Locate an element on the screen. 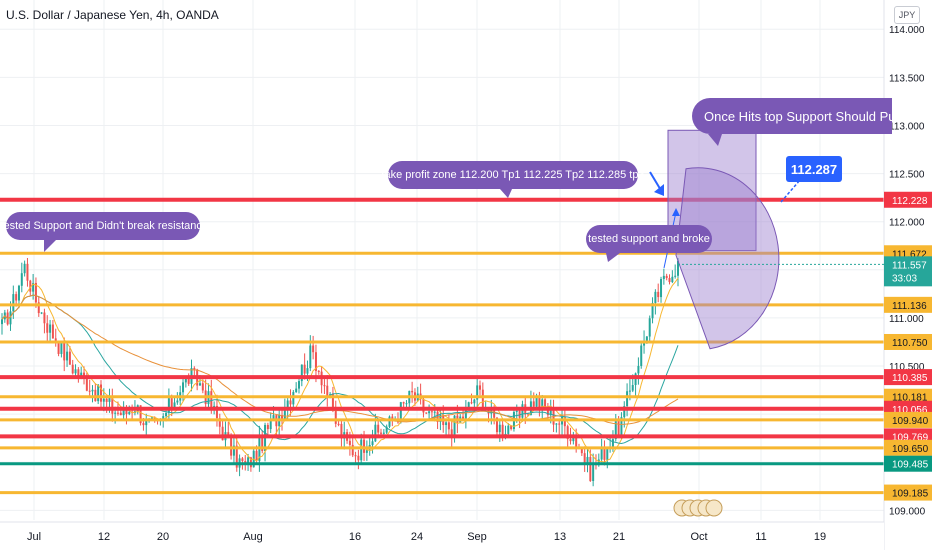 Image resolution: width=932 pixels, height=550 pixels. price-level-label: 112.228 is located at coordinates (910, 201).